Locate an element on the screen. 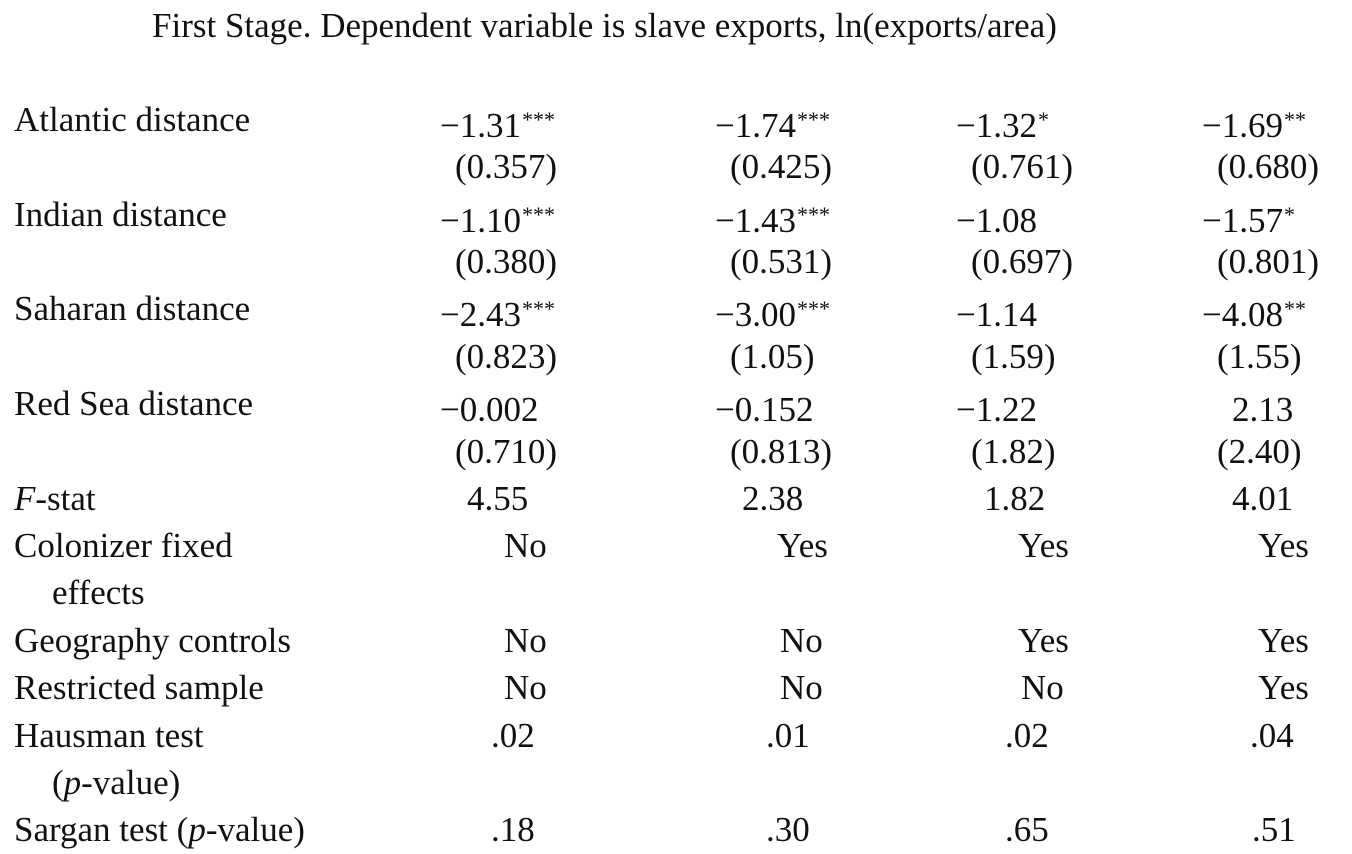  se-indian-2: (0.531) is located at coordinates (781, 261).